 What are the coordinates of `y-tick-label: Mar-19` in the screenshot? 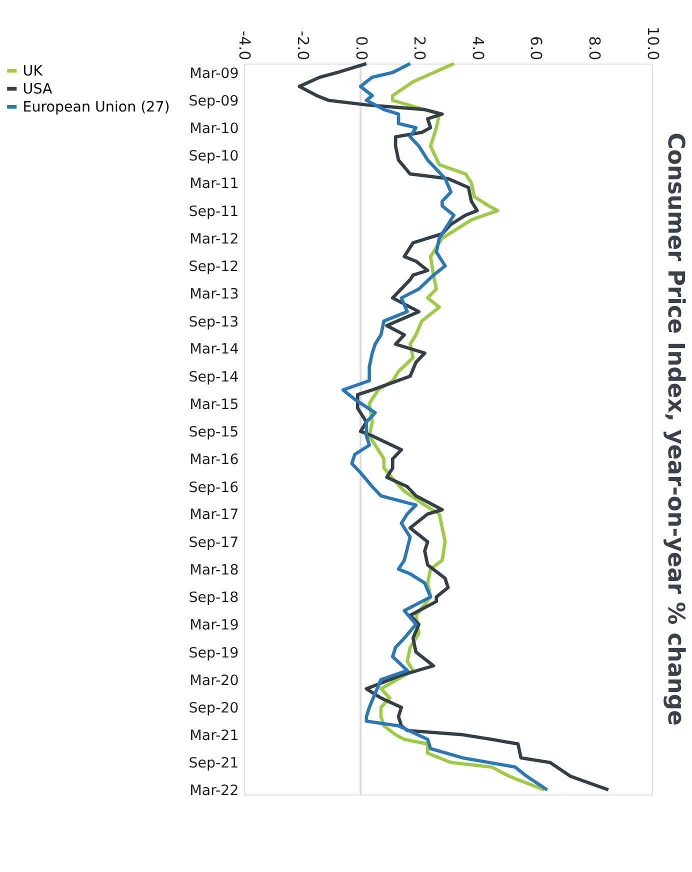 It's located at (214, 626).